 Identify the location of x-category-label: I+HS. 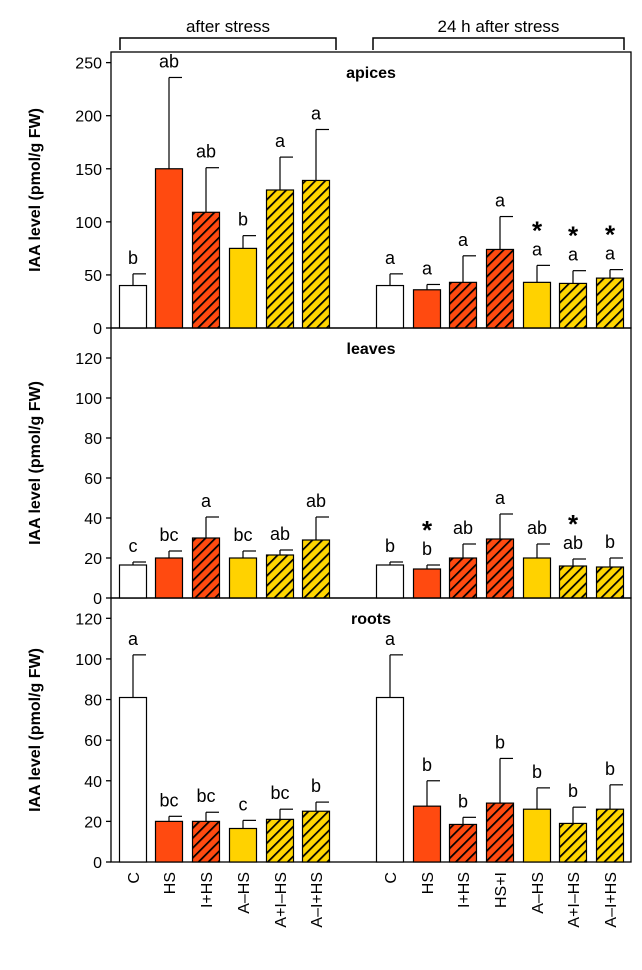
(464, 890).